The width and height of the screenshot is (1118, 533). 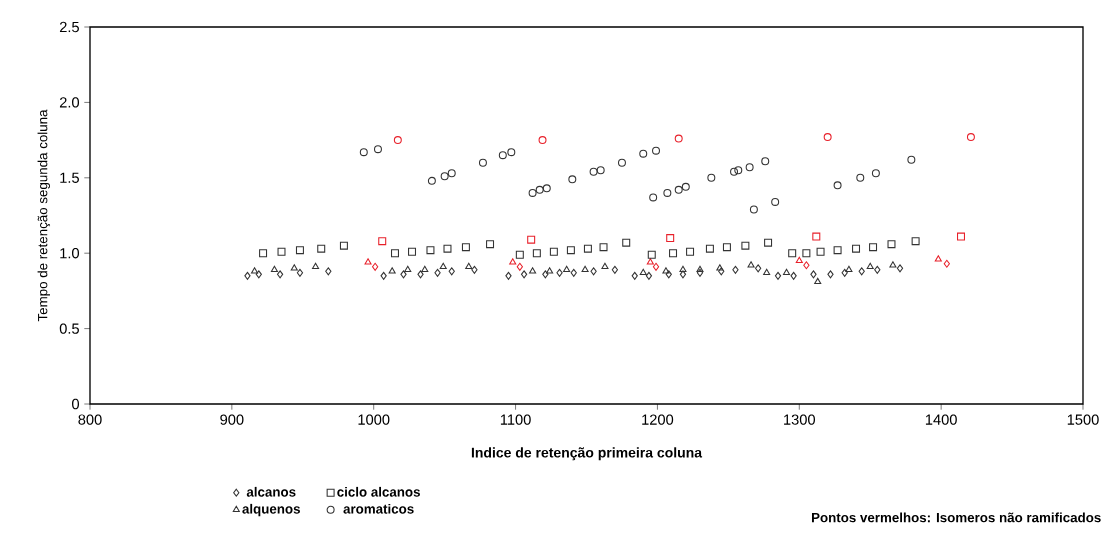 What do you see at coordinates (69, 27) in the screenshot?
I see `y-tick-label: 2.5` at bounding box center [69, 27].